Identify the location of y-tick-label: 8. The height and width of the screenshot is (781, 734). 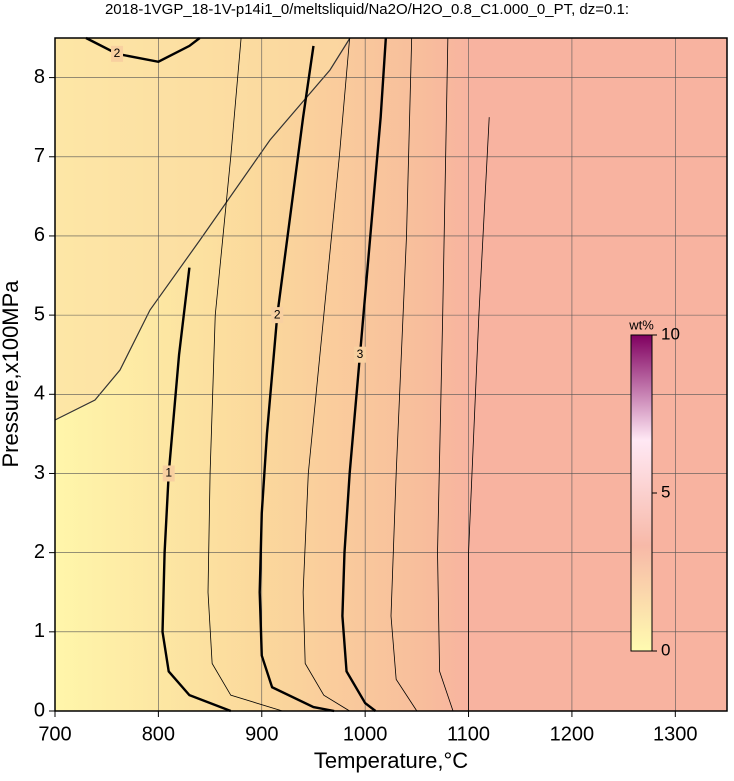
(39, 77).